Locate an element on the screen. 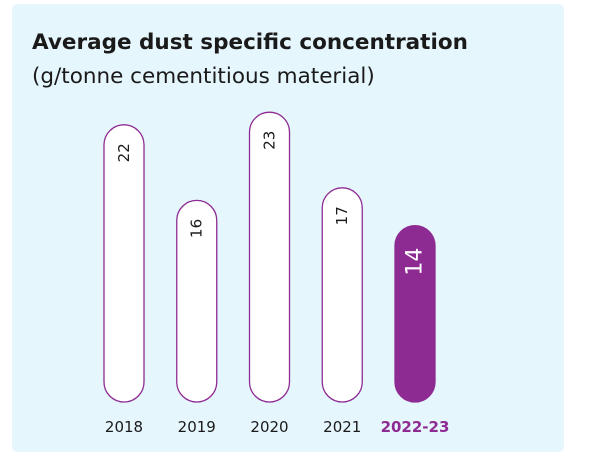 The width and height of the screenshot is (590, 458). data-label-2020: 23 is located at coordinates (270, 140).